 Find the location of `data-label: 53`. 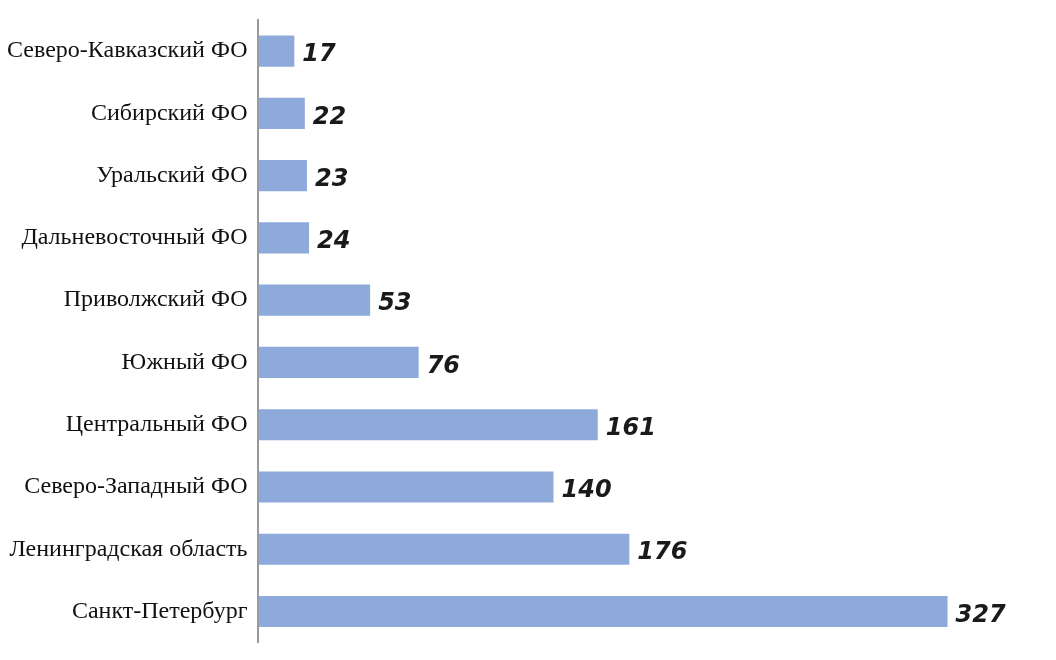

data-label: 53 is located at coordinates (395, 302).